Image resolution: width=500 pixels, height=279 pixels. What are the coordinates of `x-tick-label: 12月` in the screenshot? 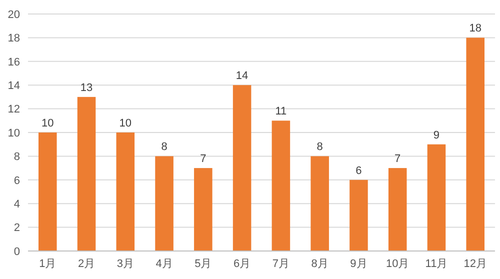 It's located at (475, 264).